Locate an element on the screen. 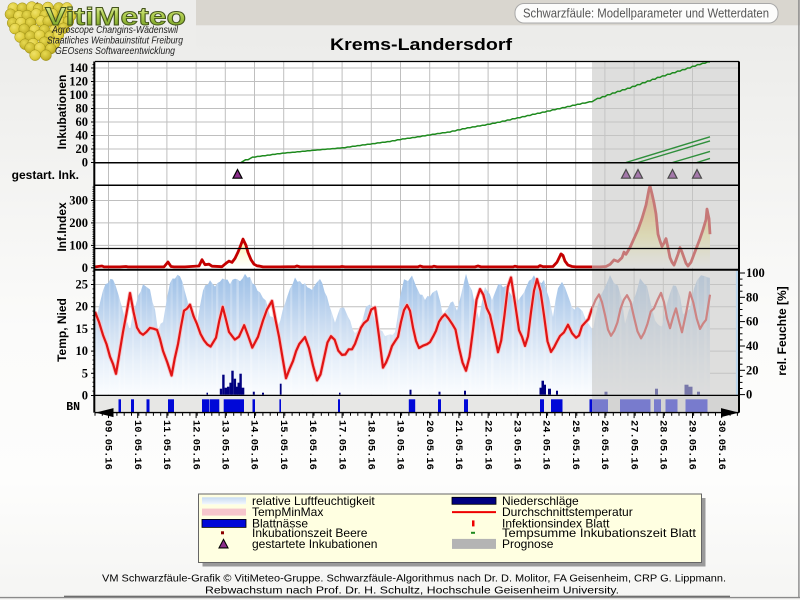  svg-text: 24.05.16 is located at coordinates (546, 445).